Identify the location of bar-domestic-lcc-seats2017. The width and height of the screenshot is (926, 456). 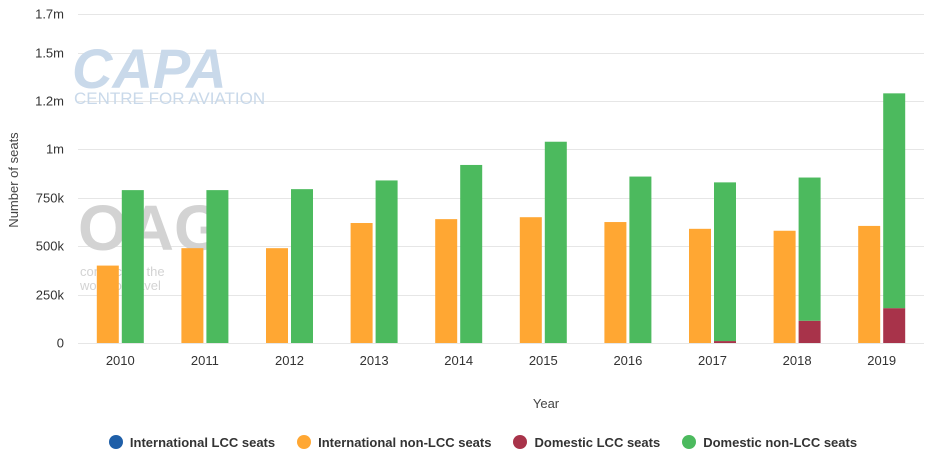
(725, 342).